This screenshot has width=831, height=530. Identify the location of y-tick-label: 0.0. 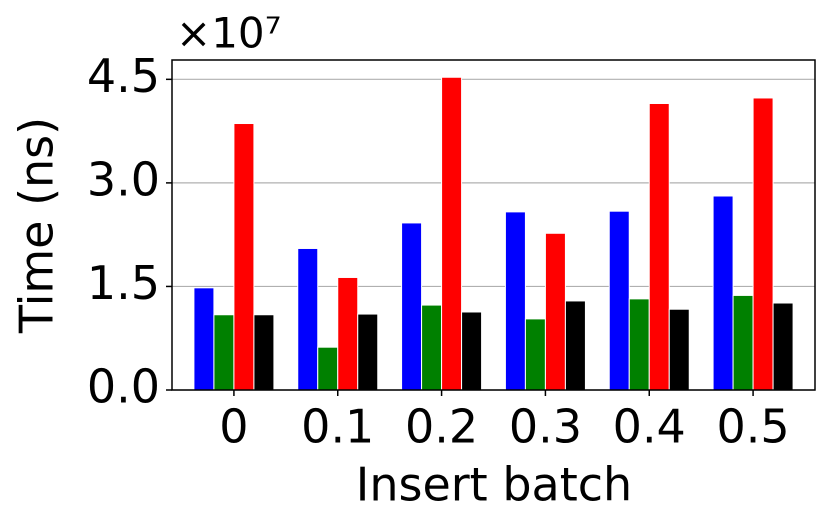
(123, 387).